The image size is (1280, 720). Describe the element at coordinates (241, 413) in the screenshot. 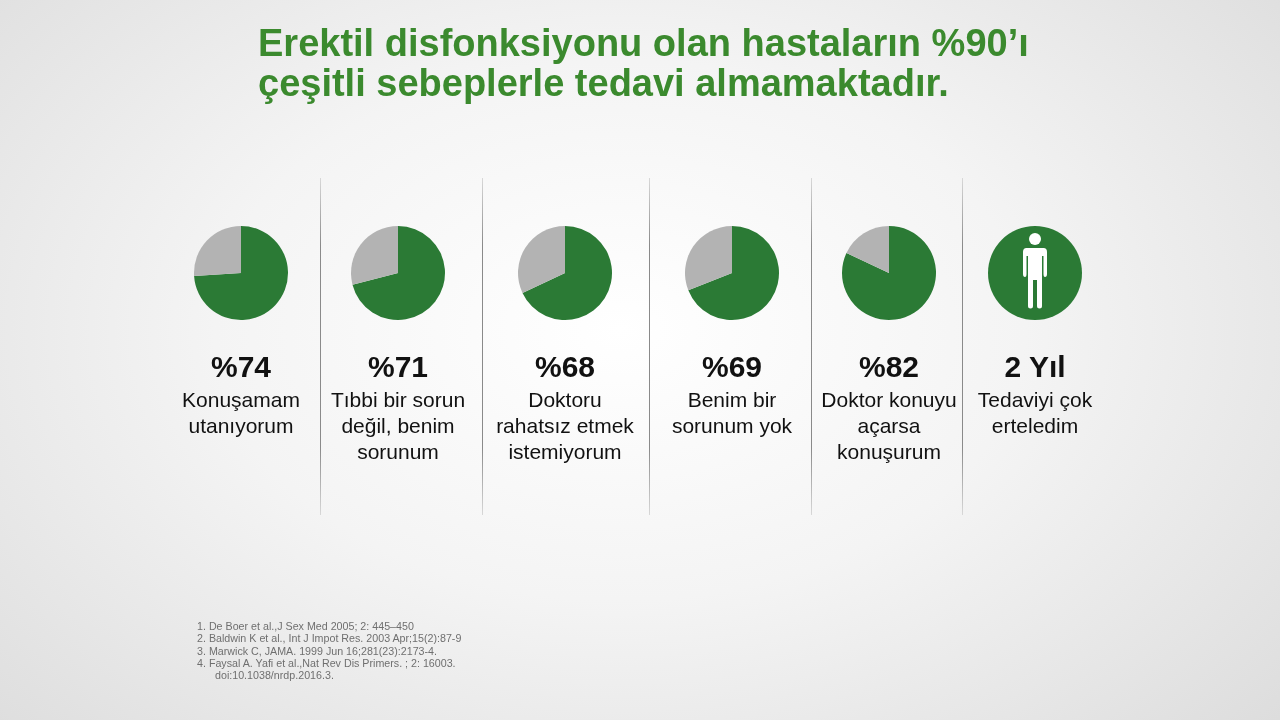

I see `text: Konuşamam utanıyorum` at that location.